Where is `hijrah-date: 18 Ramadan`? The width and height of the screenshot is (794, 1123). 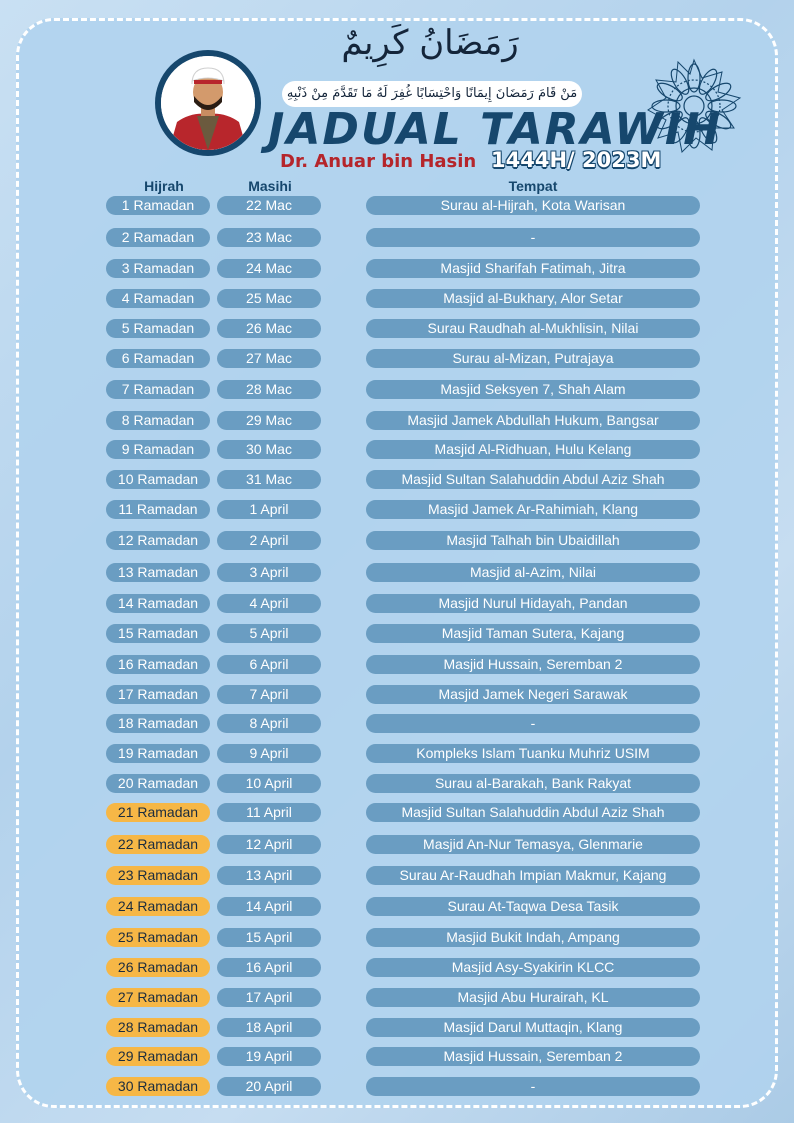
hijrah-date: 18 Ramadan is located at coordinates (158, 723).